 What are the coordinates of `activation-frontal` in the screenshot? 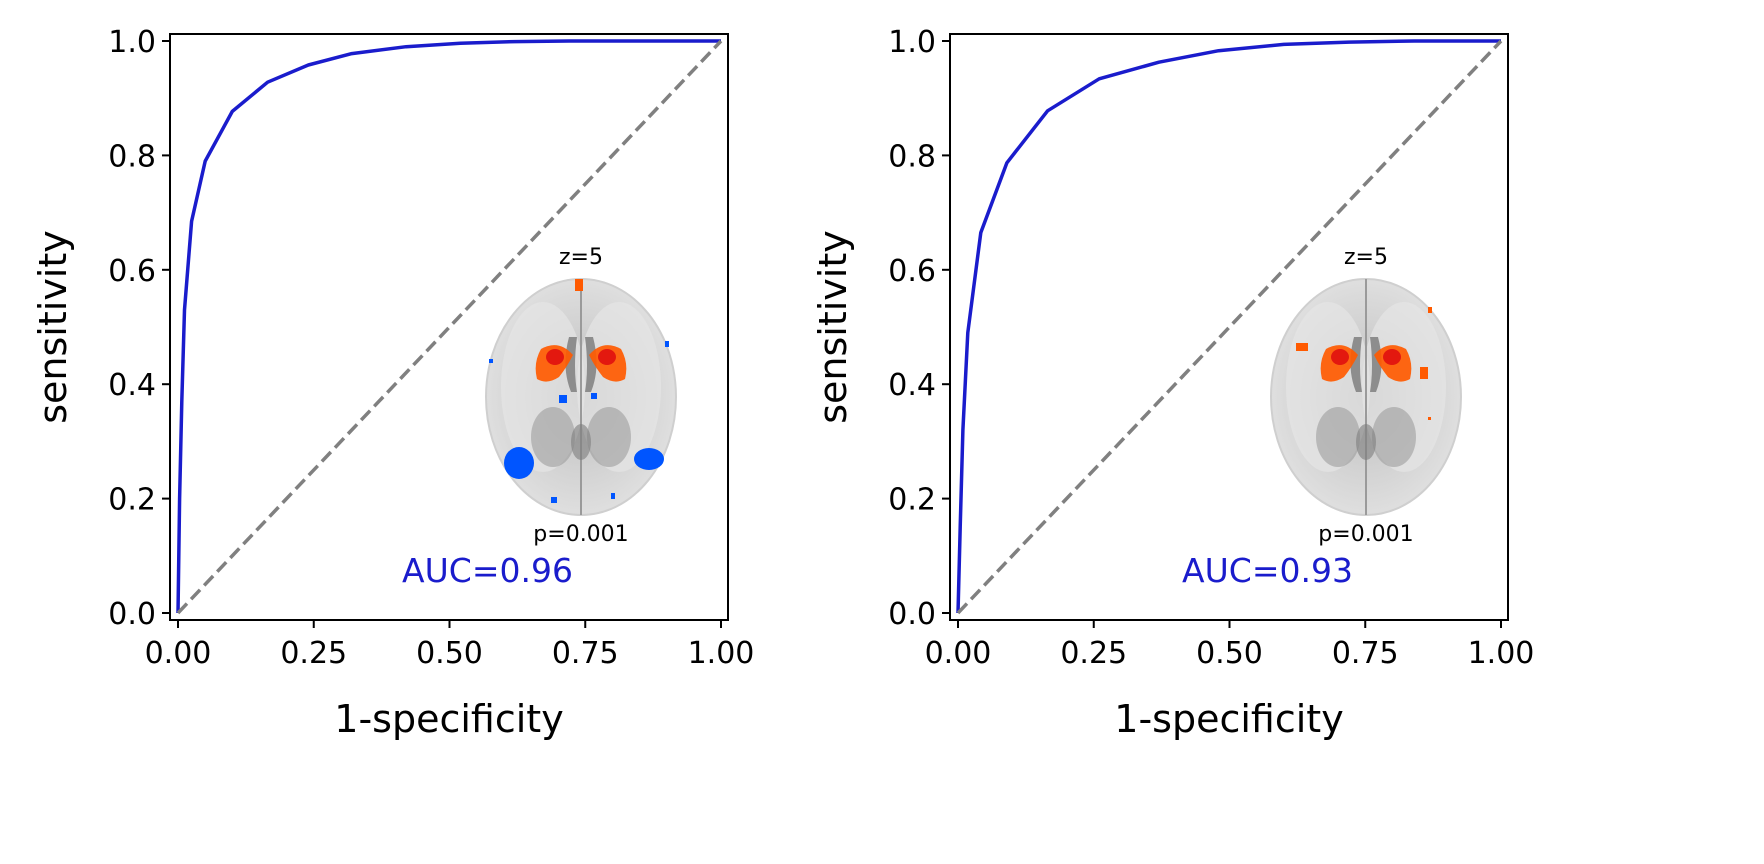 It's located at (579, 285).